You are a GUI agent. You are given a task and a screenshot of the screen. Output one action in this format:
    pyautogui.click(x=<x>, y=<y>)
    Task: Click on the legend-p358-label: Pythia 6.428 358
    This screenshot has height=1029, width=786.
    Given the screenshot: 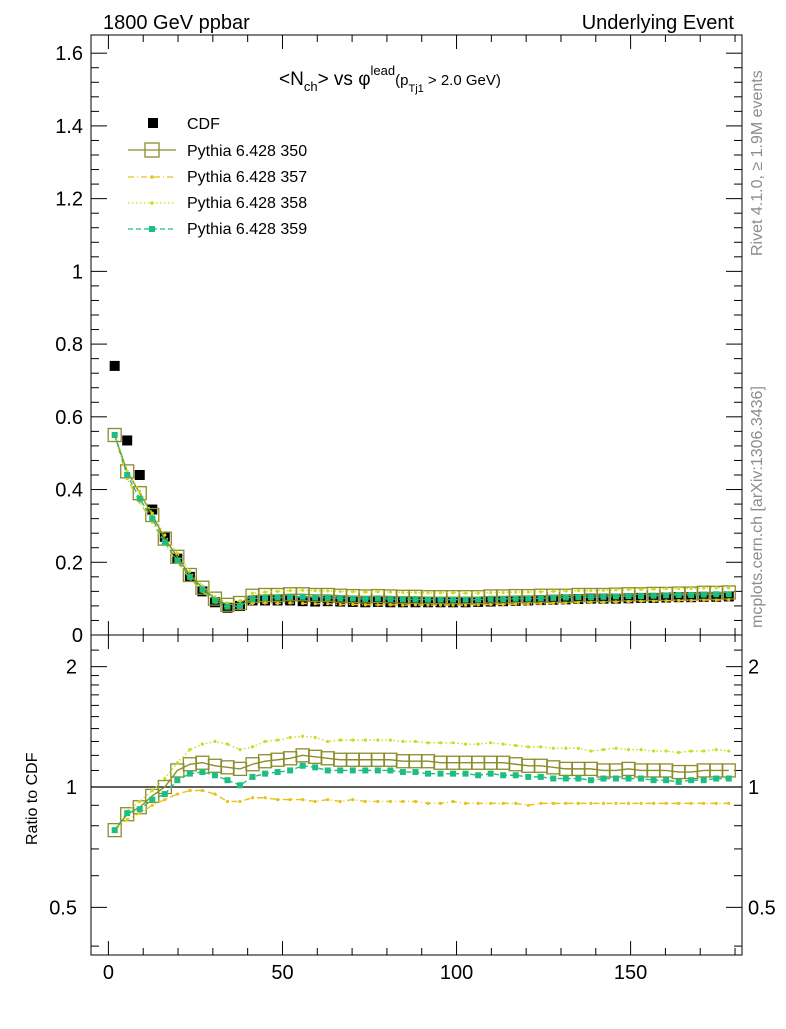 What is the action you would take?
    pyautogui.click(x=247, y=203)
    